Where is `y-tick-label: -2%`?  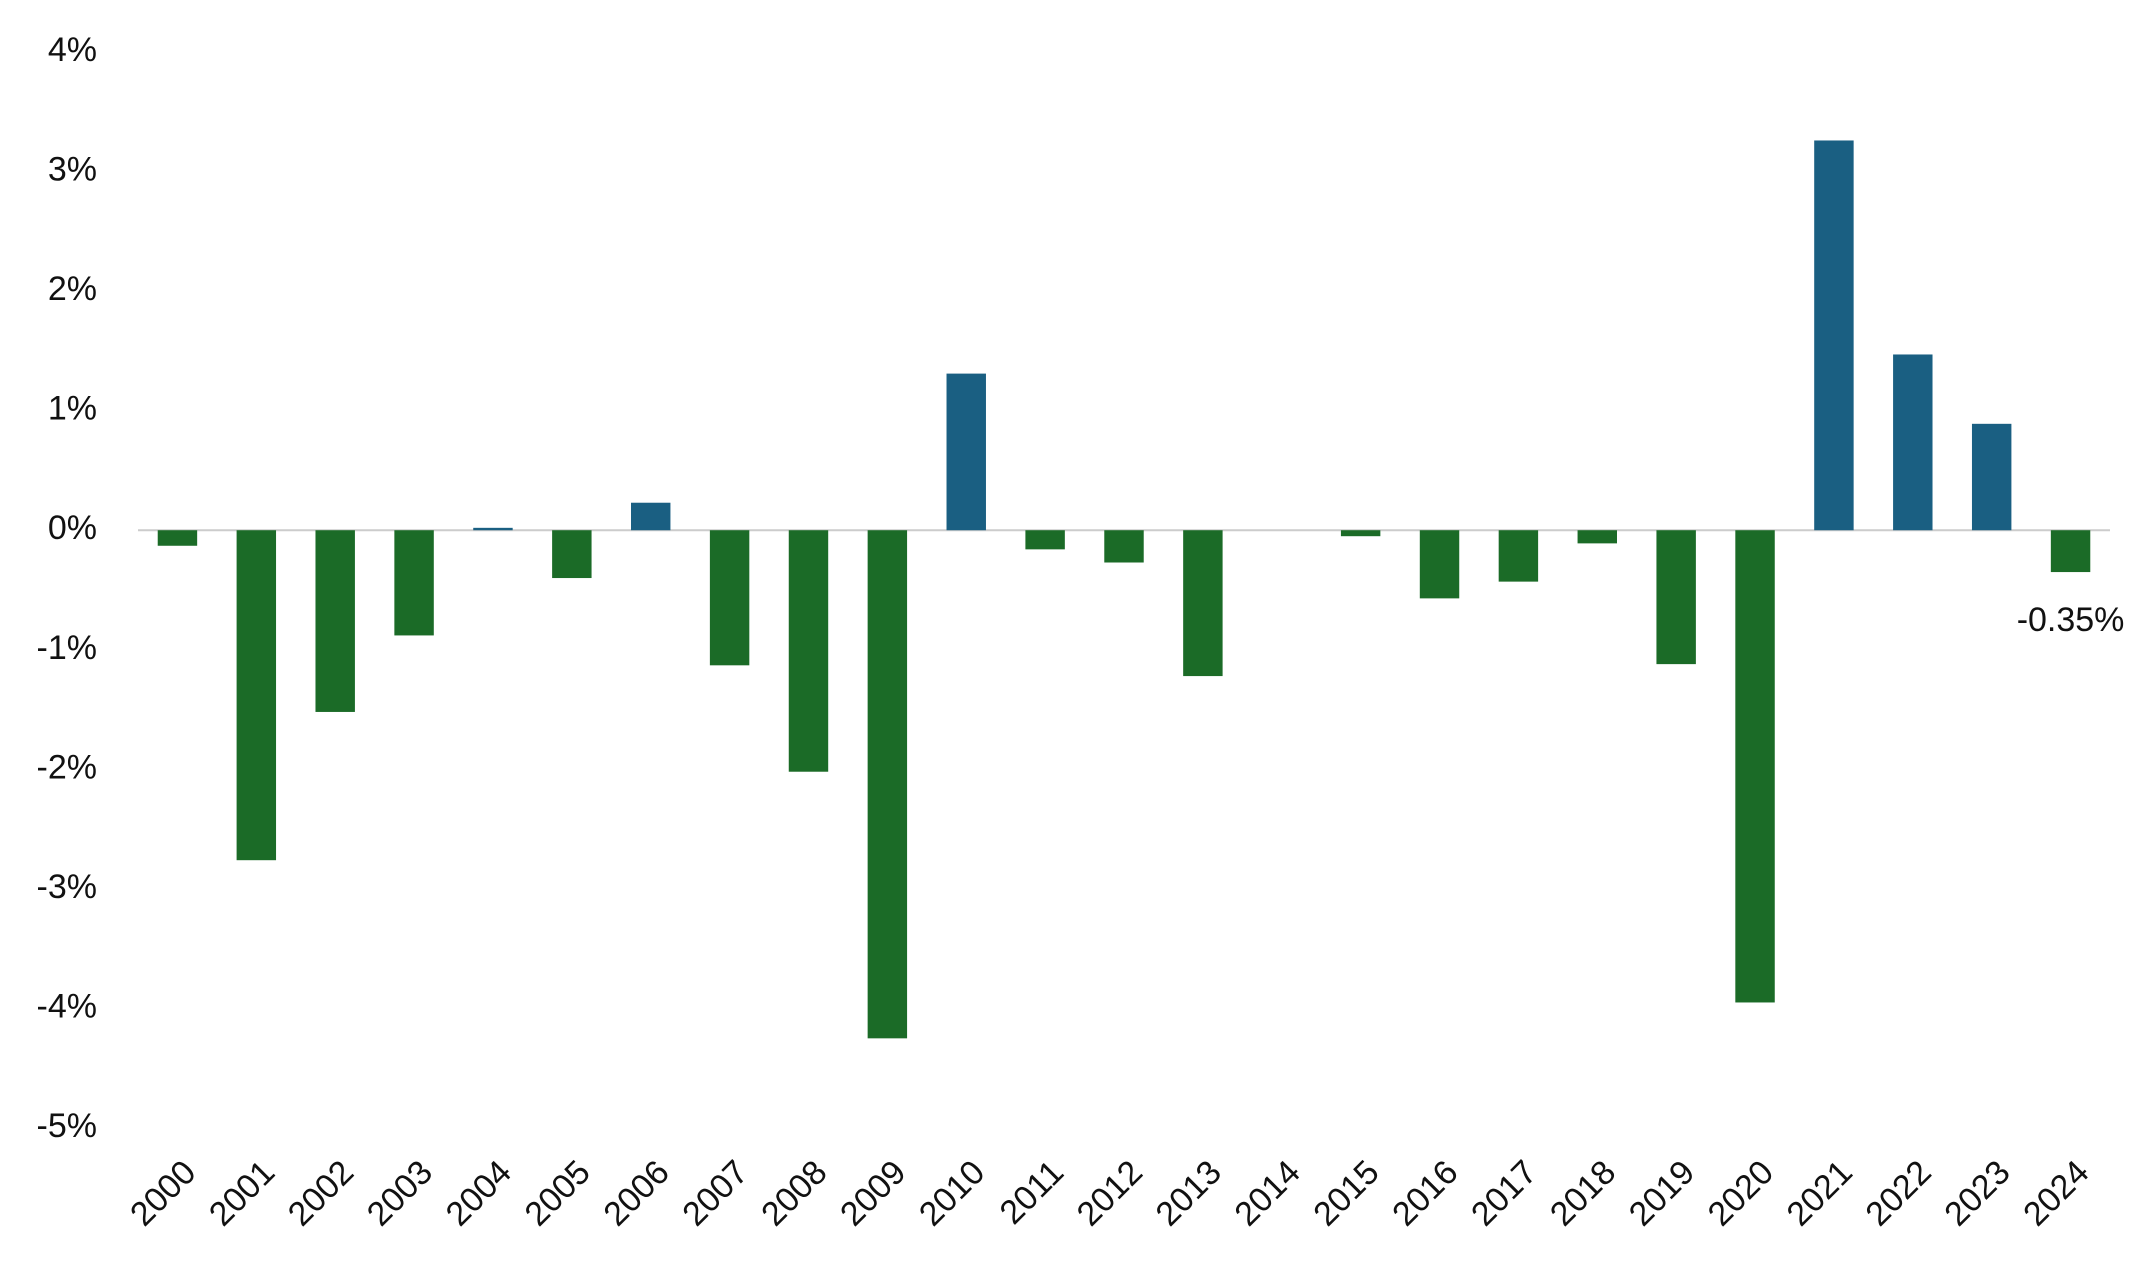 y-tick-label: -2% is located at coordinates (67, 767).